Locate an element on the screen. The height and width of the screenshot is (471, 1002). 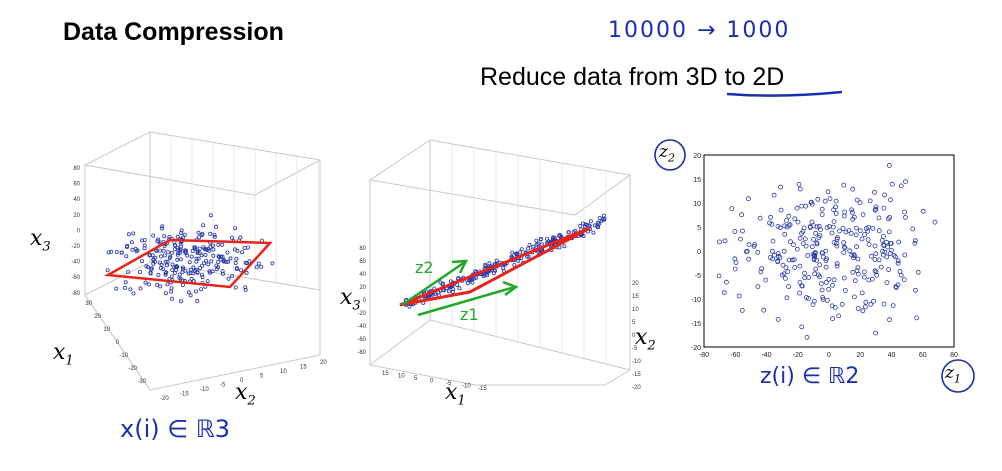
plot2-x1-tick: 10 is located at coordinates (401, 377).